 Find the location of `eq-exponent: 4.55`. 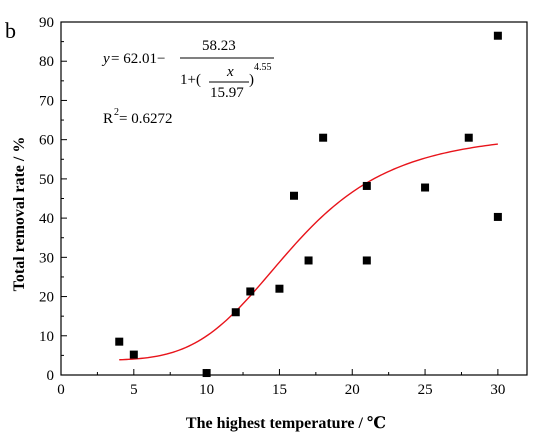

eq-exponent: 4.55 is located at coordinates (263, 67).